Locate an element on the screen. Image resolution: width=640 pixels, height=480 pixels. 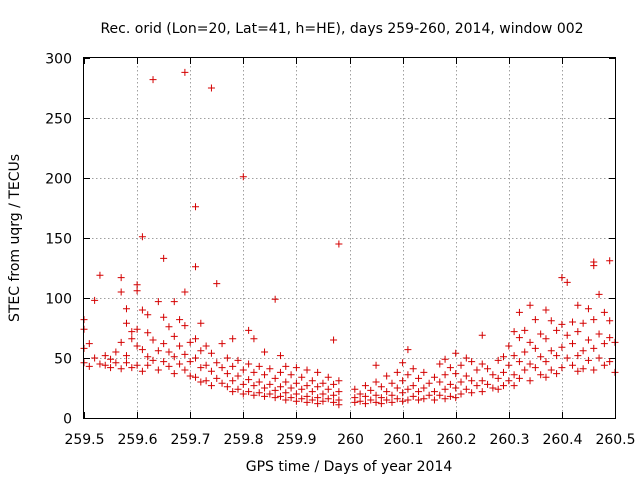
x-tick-label: 260.5 is located at coordinates (615, 440).